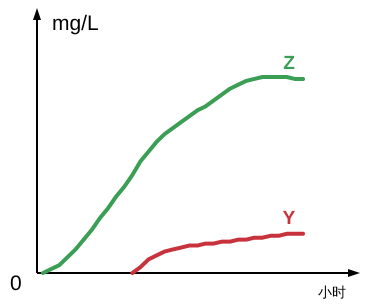  What do you see at coordinates (289, 218) in the screenshot?
I see `series-label: Y` at bounding box center [289, 218].